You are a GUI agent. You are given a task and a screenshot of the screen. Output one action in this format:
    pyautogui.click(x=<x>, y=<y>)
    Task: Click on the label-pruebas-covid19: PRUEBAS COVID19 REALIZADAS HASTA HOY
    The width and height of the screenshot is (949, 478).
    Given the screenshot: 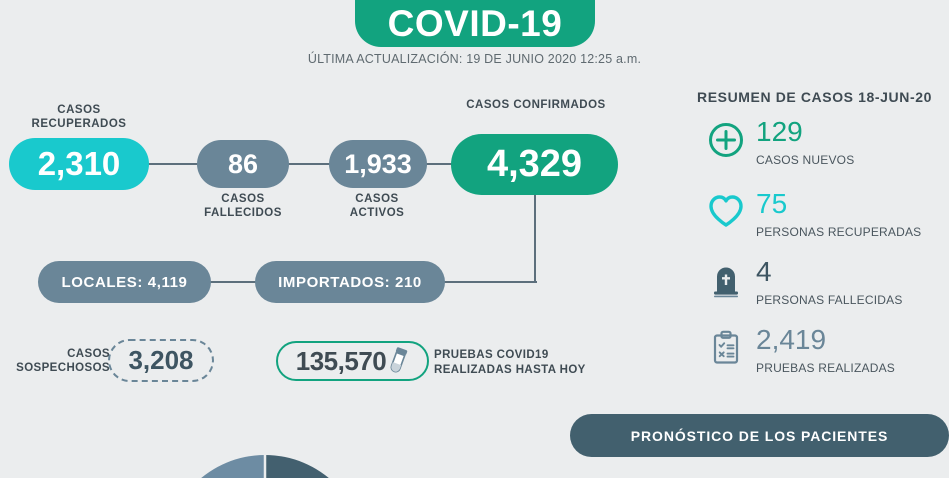 What is the action you would take?
    pyautogui.click(x=510, y=362)
    